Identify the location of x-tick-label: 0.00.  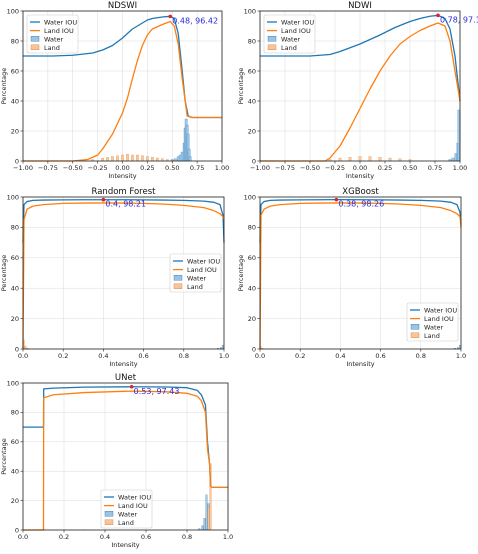
(122, 168).